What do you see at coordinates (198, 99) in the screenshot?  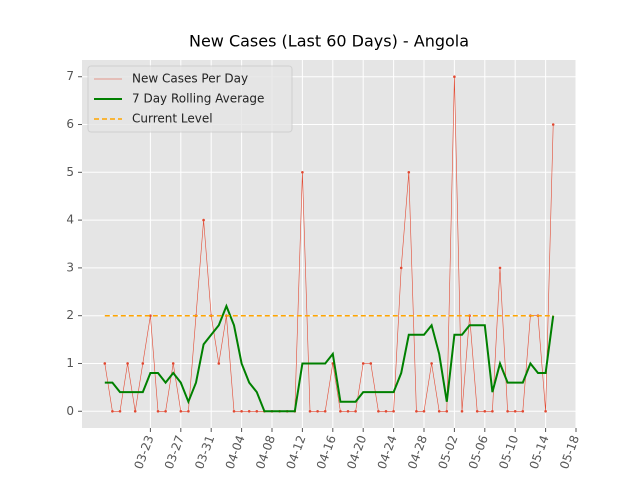 I see `legend-label: 7 Day Rolling Average` at bounding box center [198, 99].